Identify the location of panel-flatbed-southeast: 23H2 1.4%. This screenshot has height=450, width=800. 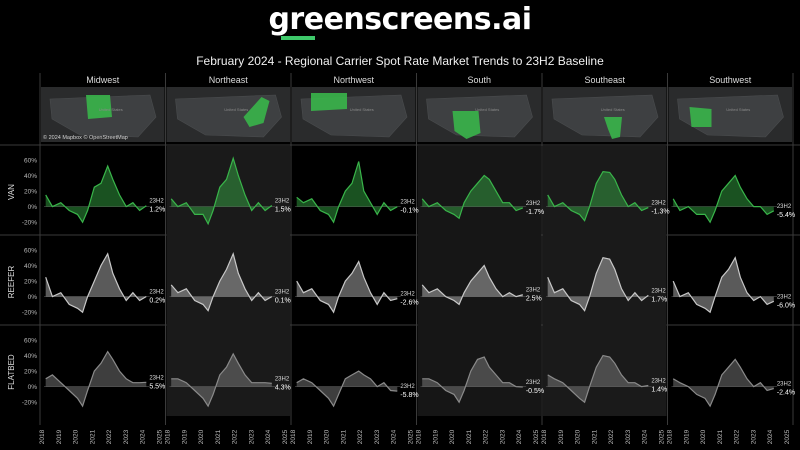
(606, 379).